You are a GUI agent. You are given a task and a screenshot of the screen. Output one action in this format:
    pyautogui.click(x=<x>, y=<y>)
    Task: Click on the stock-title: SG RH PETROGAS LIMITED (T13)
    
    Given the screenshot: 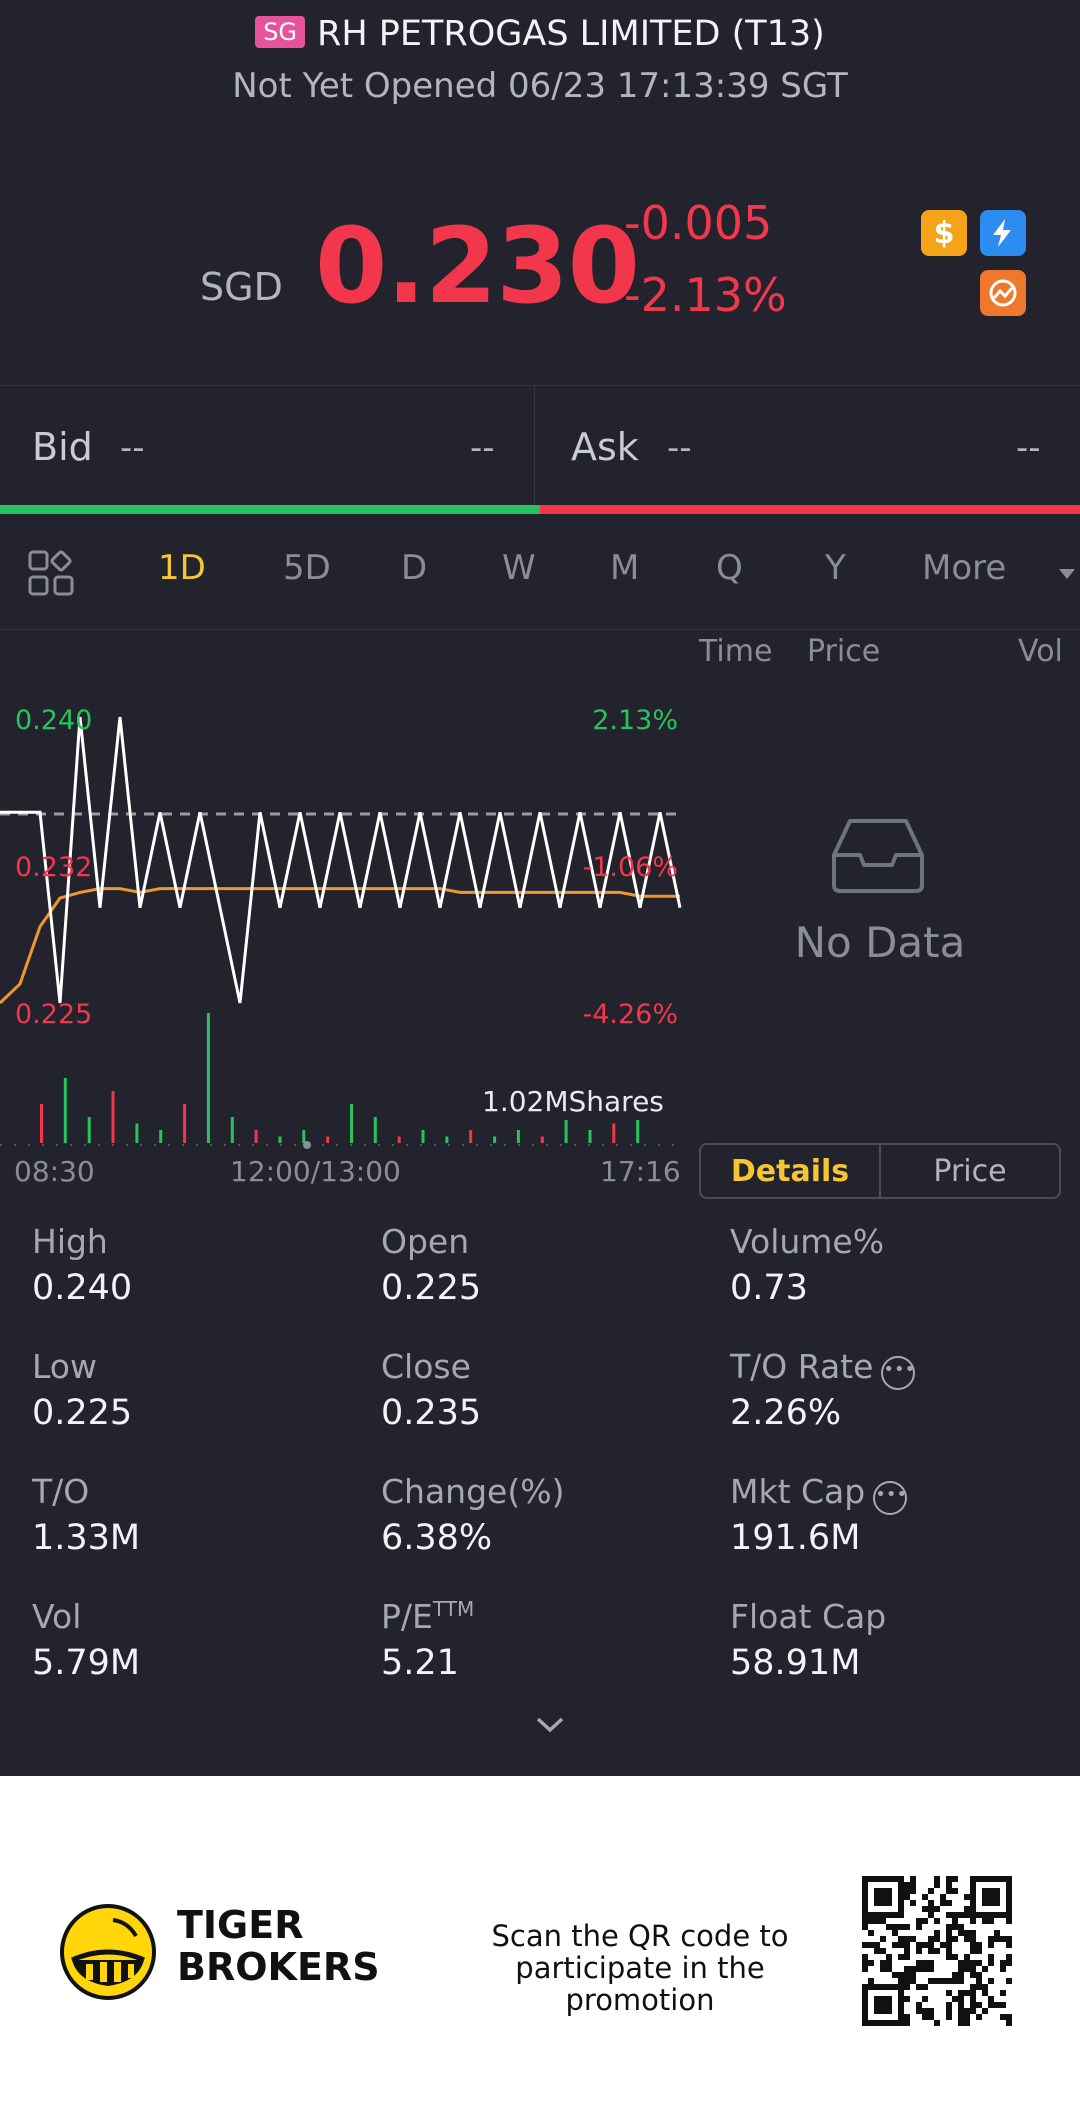 What is the action you would take?
    pyautogui.click(x=540, y=34)
    